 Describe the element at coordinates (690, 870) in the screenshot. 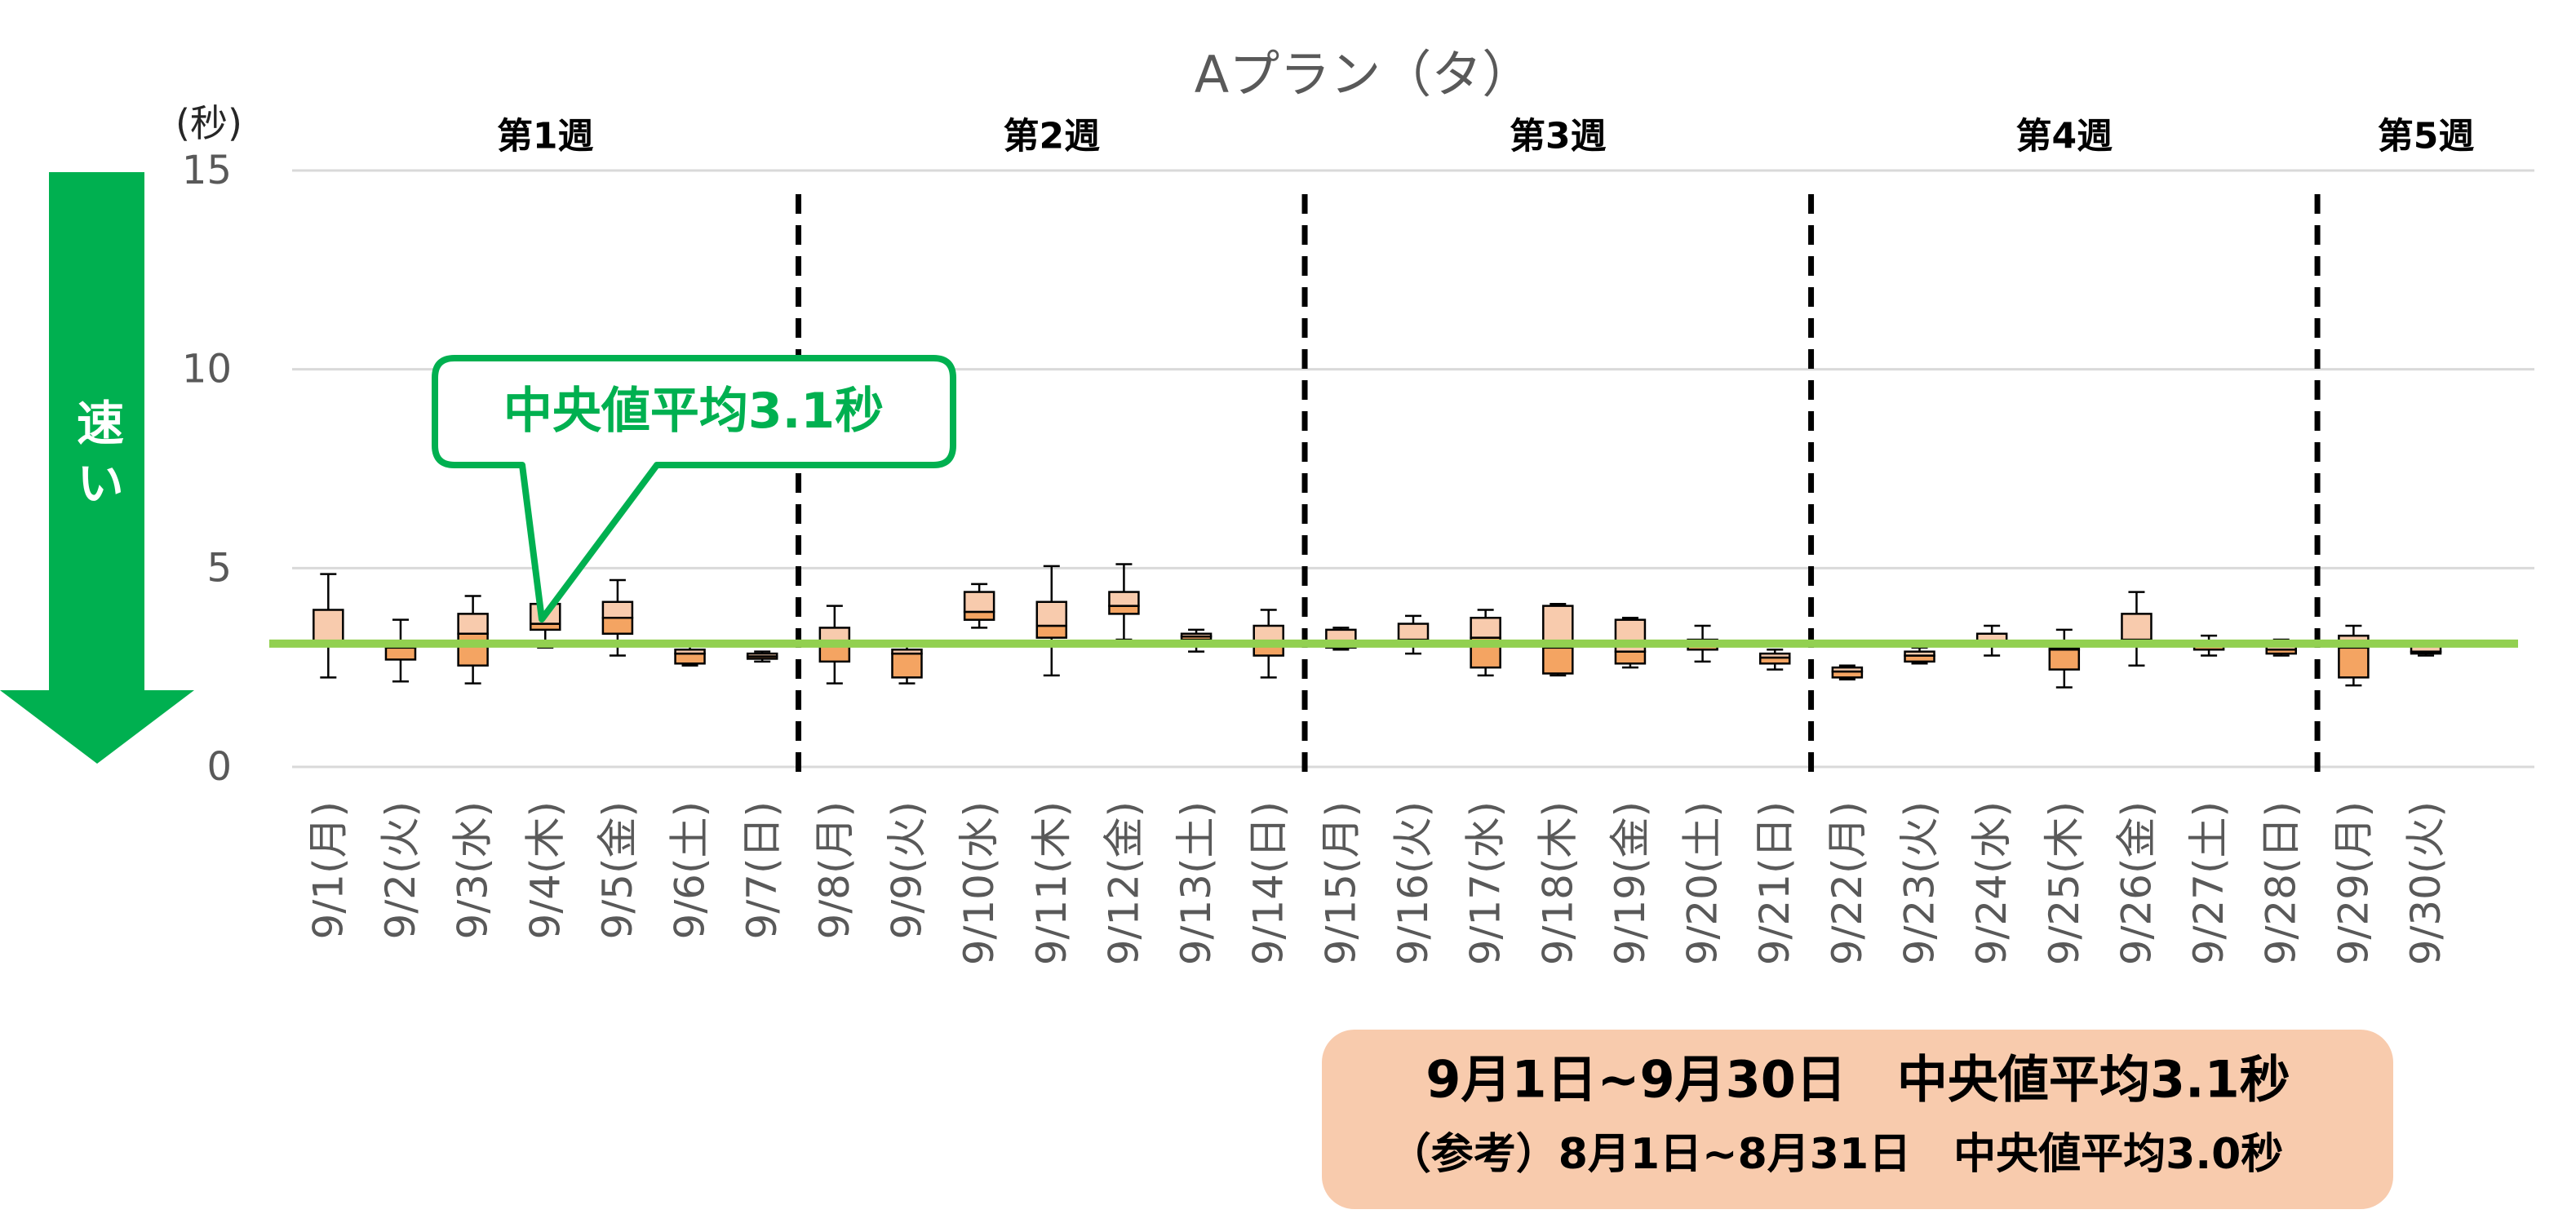

I see `x-tick-label-day-6: 9/6(土)` at that location.